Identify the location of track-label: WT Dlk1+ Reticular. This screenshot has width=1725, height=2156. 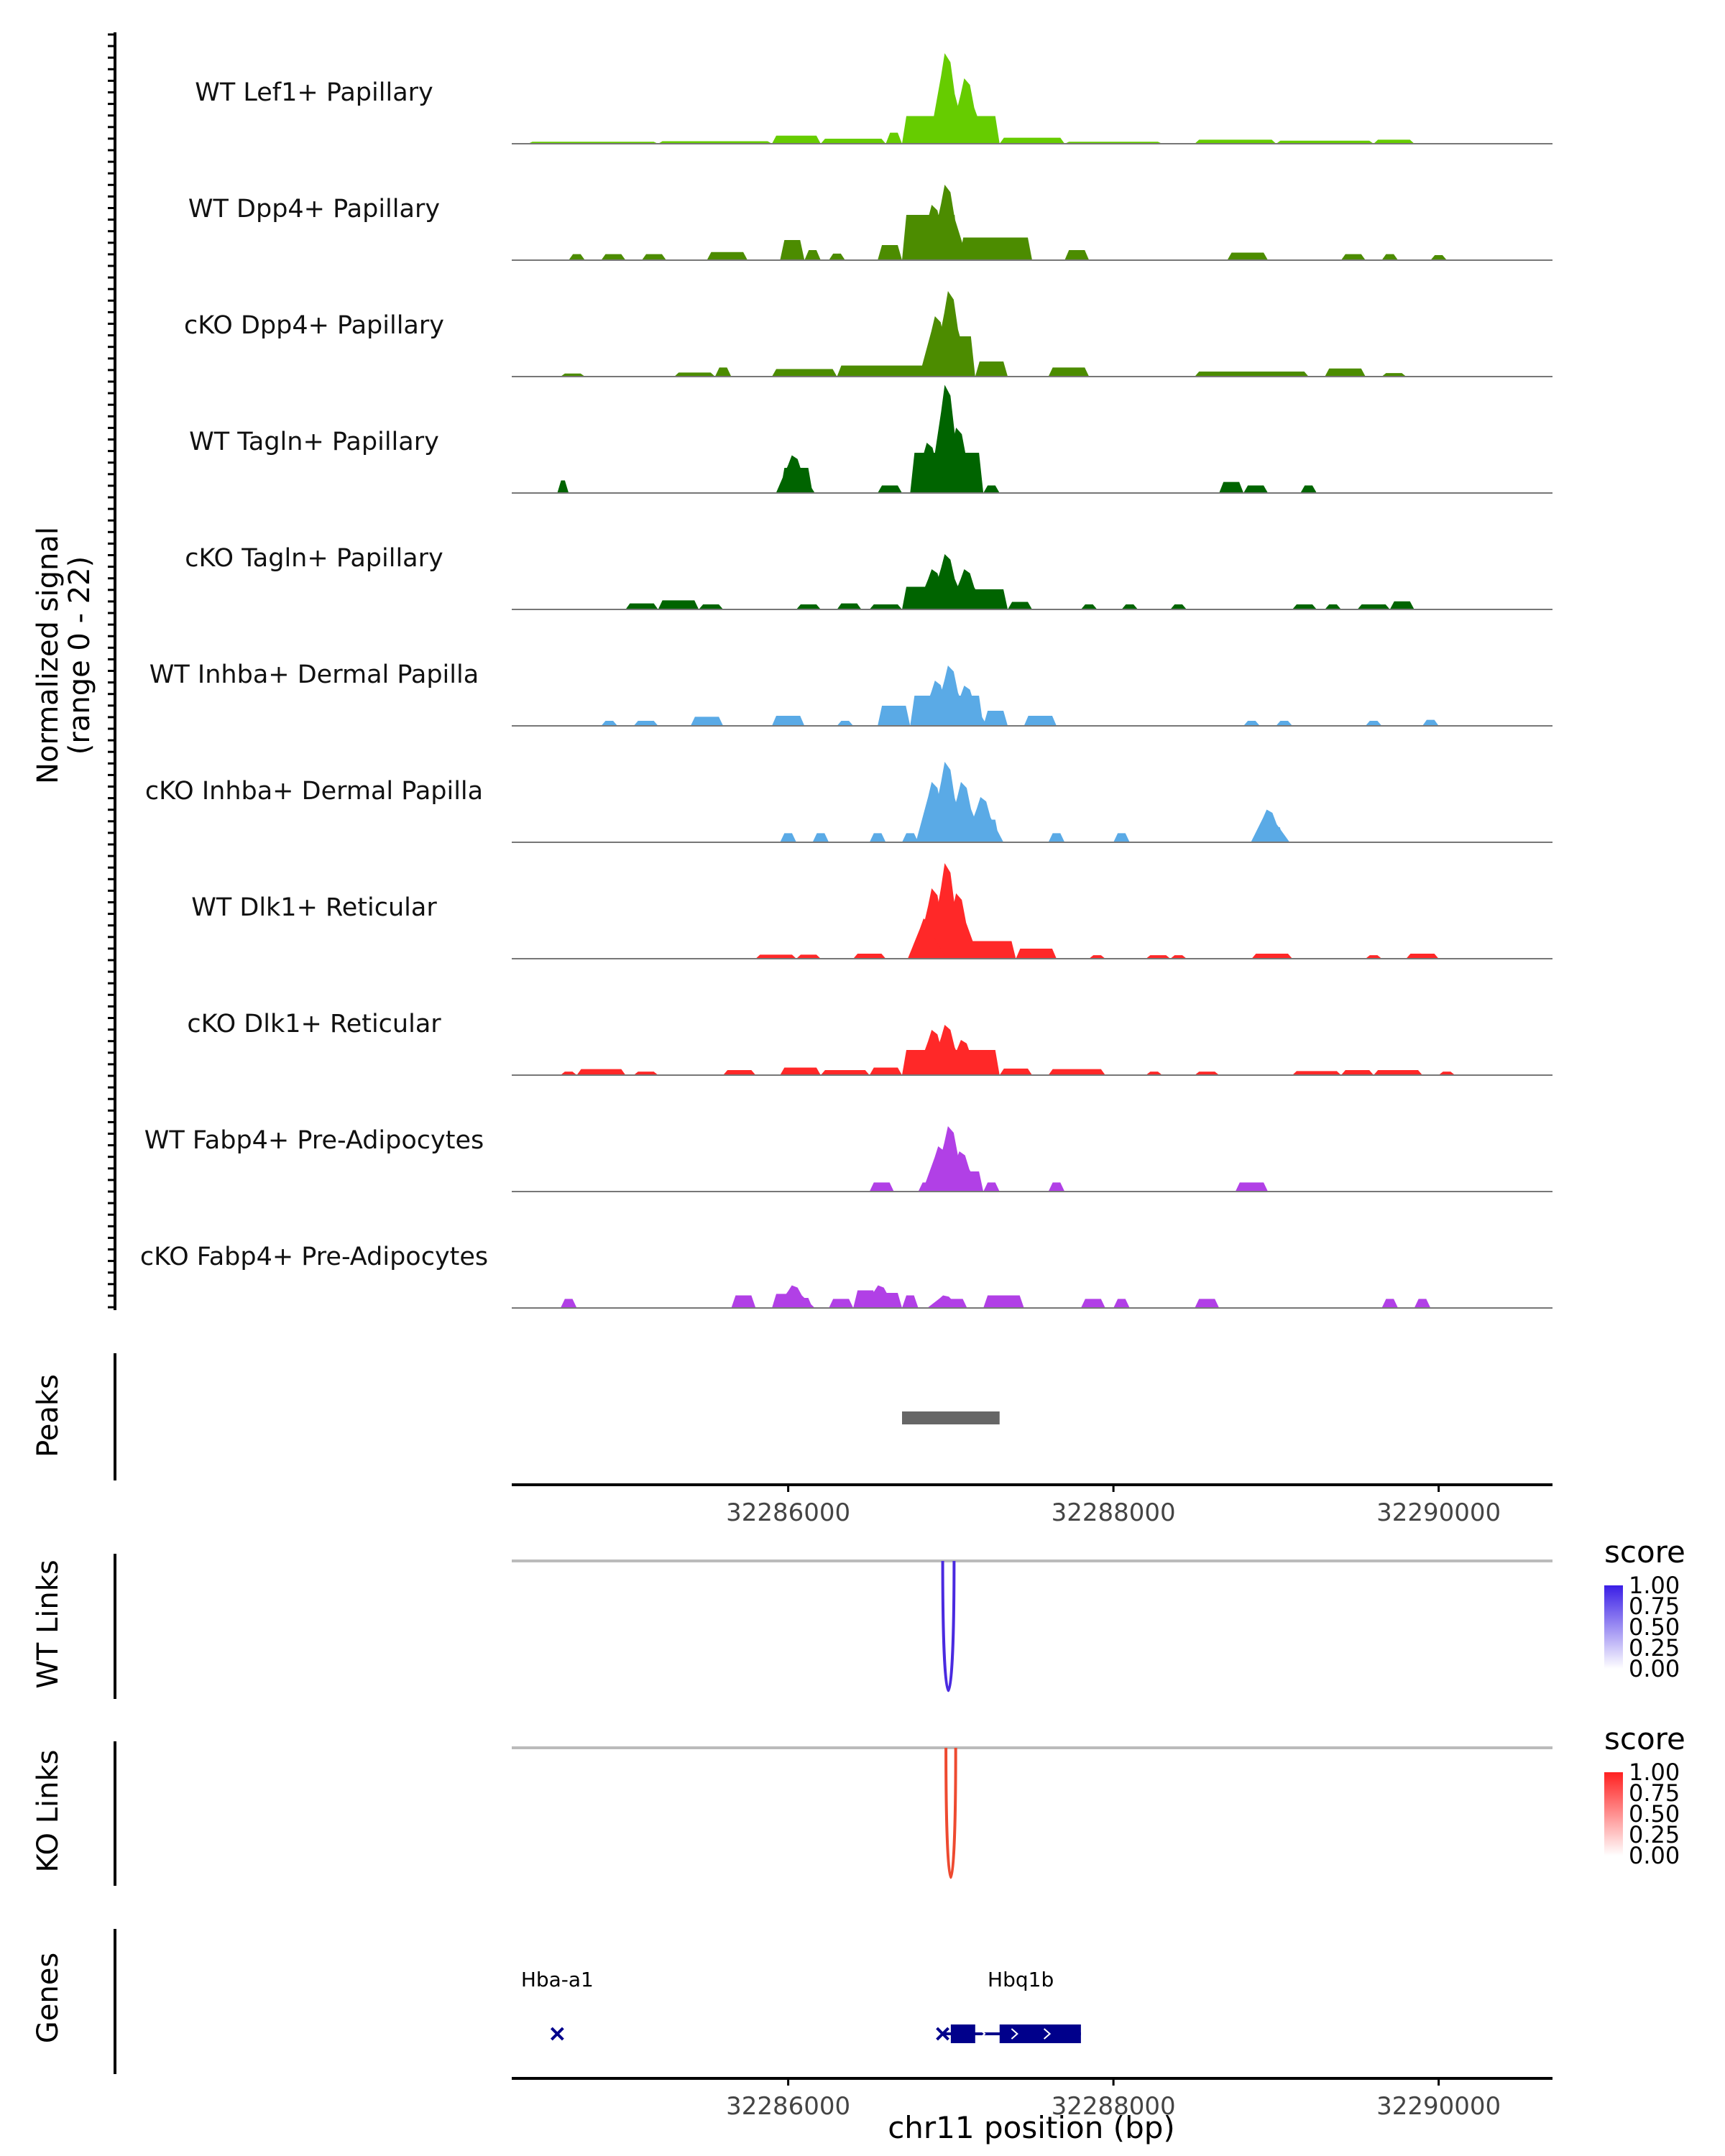
(314, 907).